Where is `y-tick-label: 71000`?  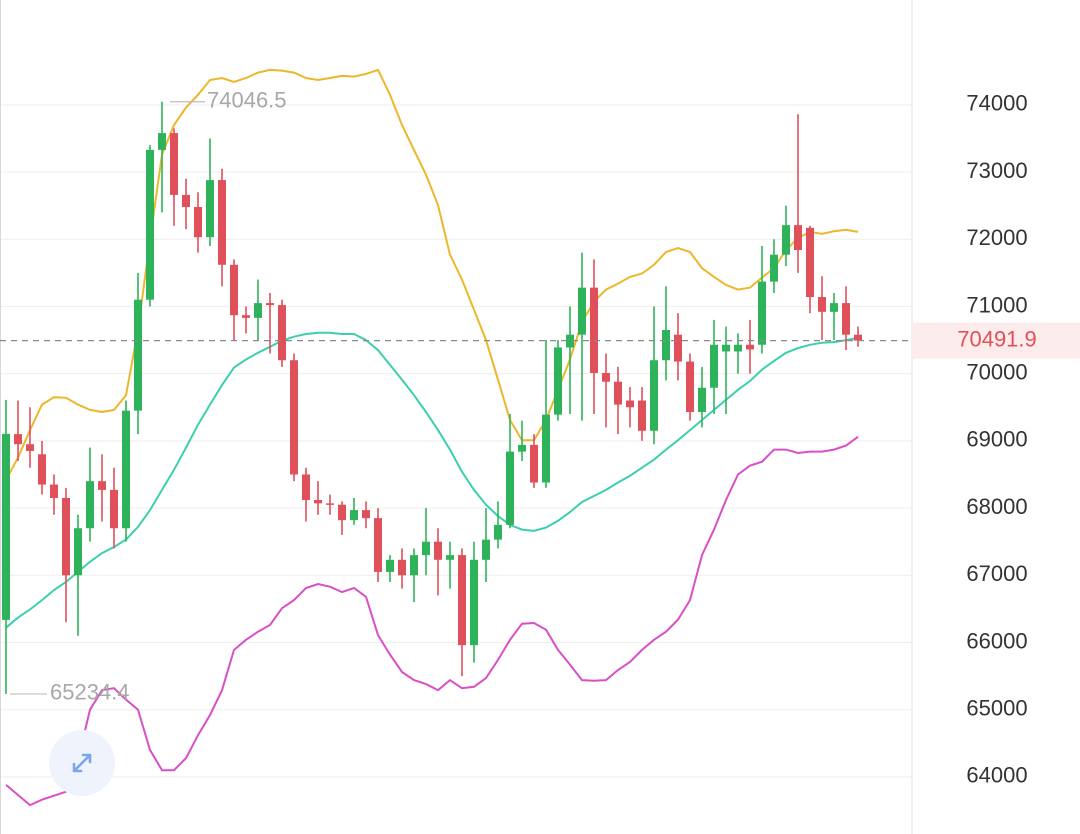
y-tick-label: 71000 is located at coordinates (996, 304).